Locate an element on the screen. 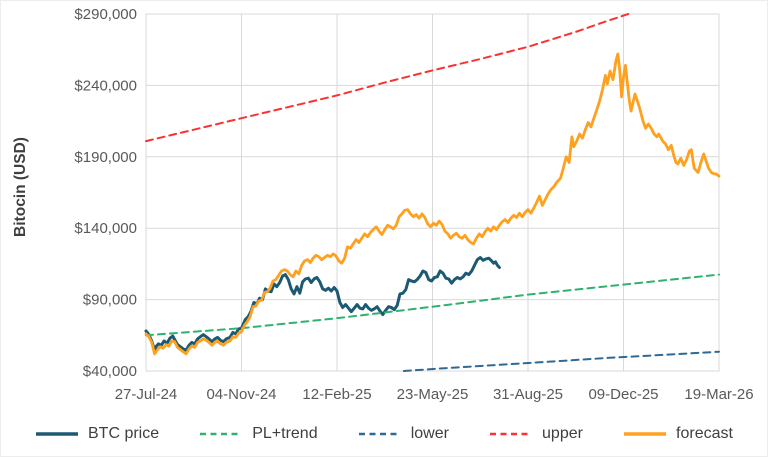  y-tick-label: $190,000 is located at coordinates (105, 157).